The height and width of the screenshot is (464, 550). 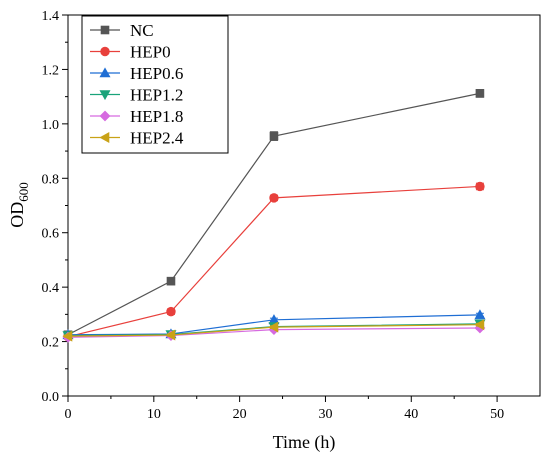 I want to click on x-tick-label: 10, so click(x=154, y=414).